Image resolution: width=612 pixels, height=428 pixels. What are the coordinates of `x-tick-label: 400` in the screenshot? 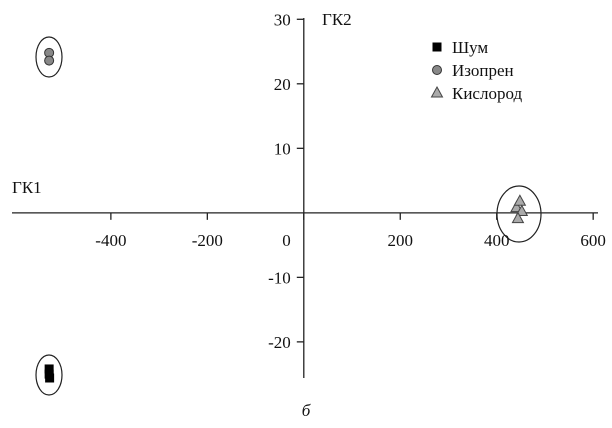 It's located at (497, 240).